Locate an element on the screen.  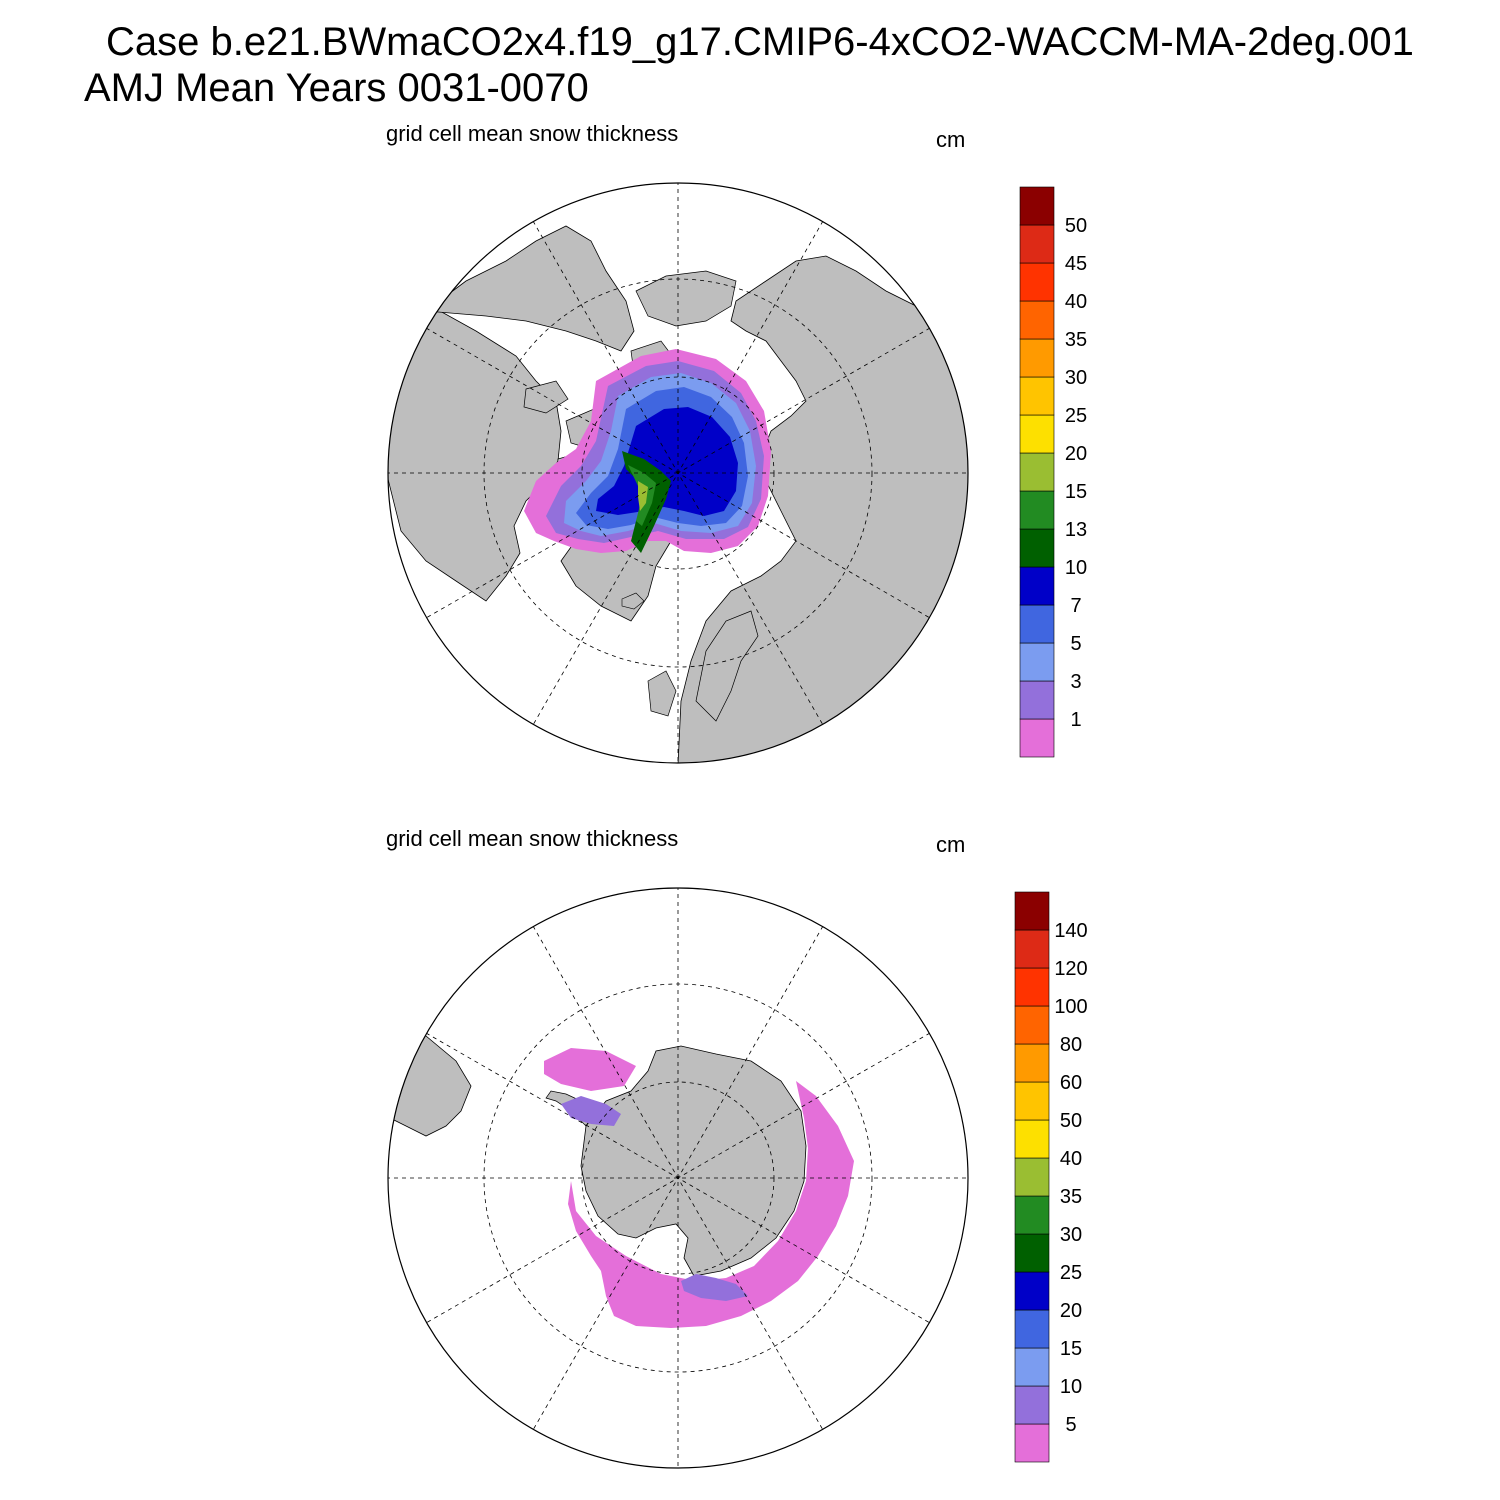
chukotka-land is located at coordinates (686, 298).